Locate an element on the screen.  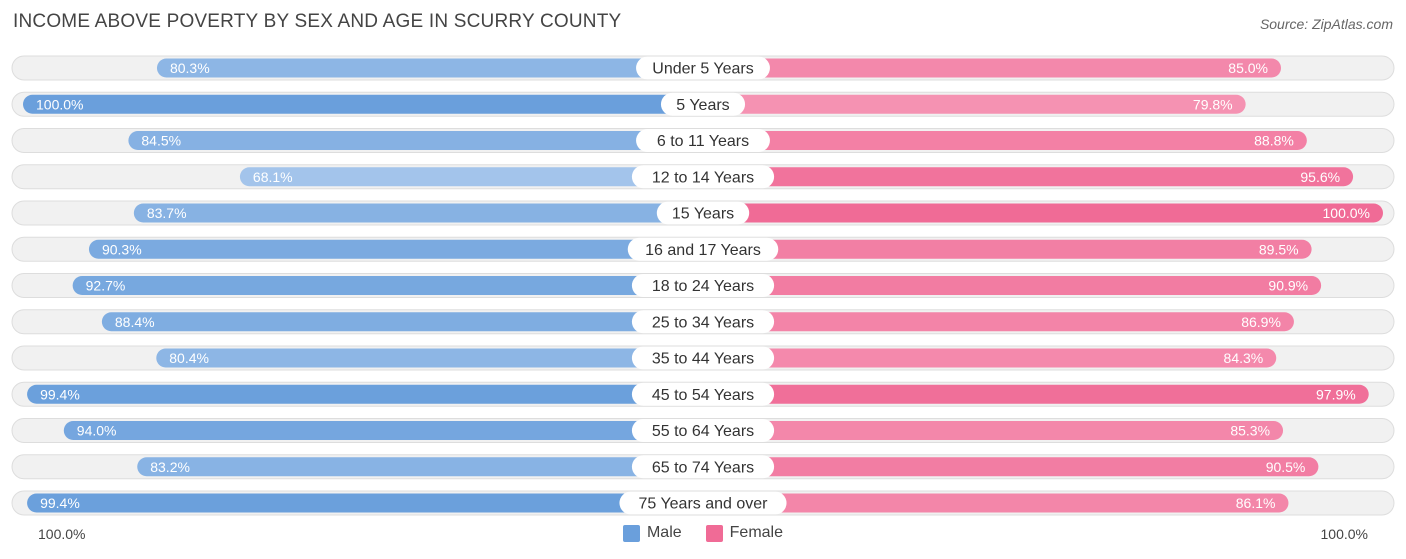
male-value-label: 88.4% is located at coordinates (135, 322).